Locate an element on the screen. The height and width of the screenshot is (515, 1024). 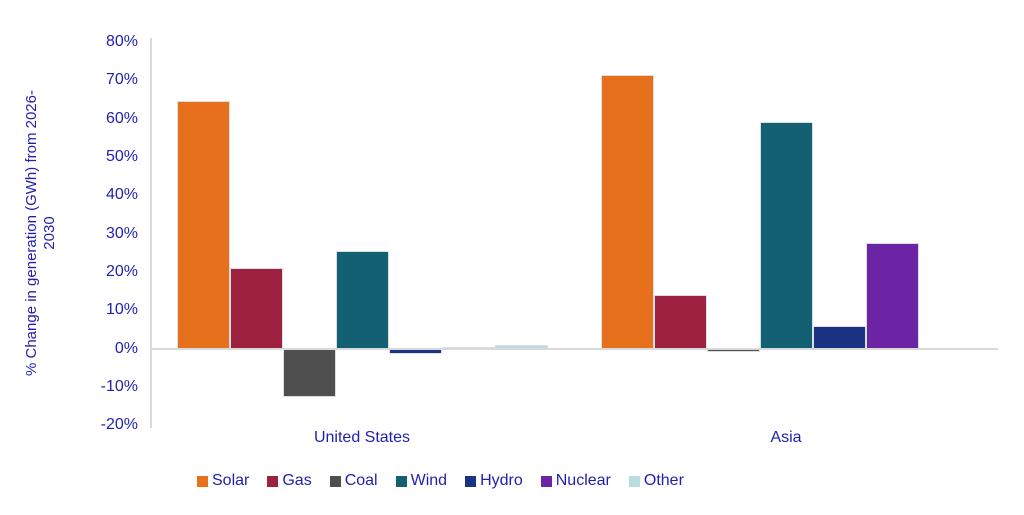
y-tick-label: 10% is located at coordinates (121, 310).